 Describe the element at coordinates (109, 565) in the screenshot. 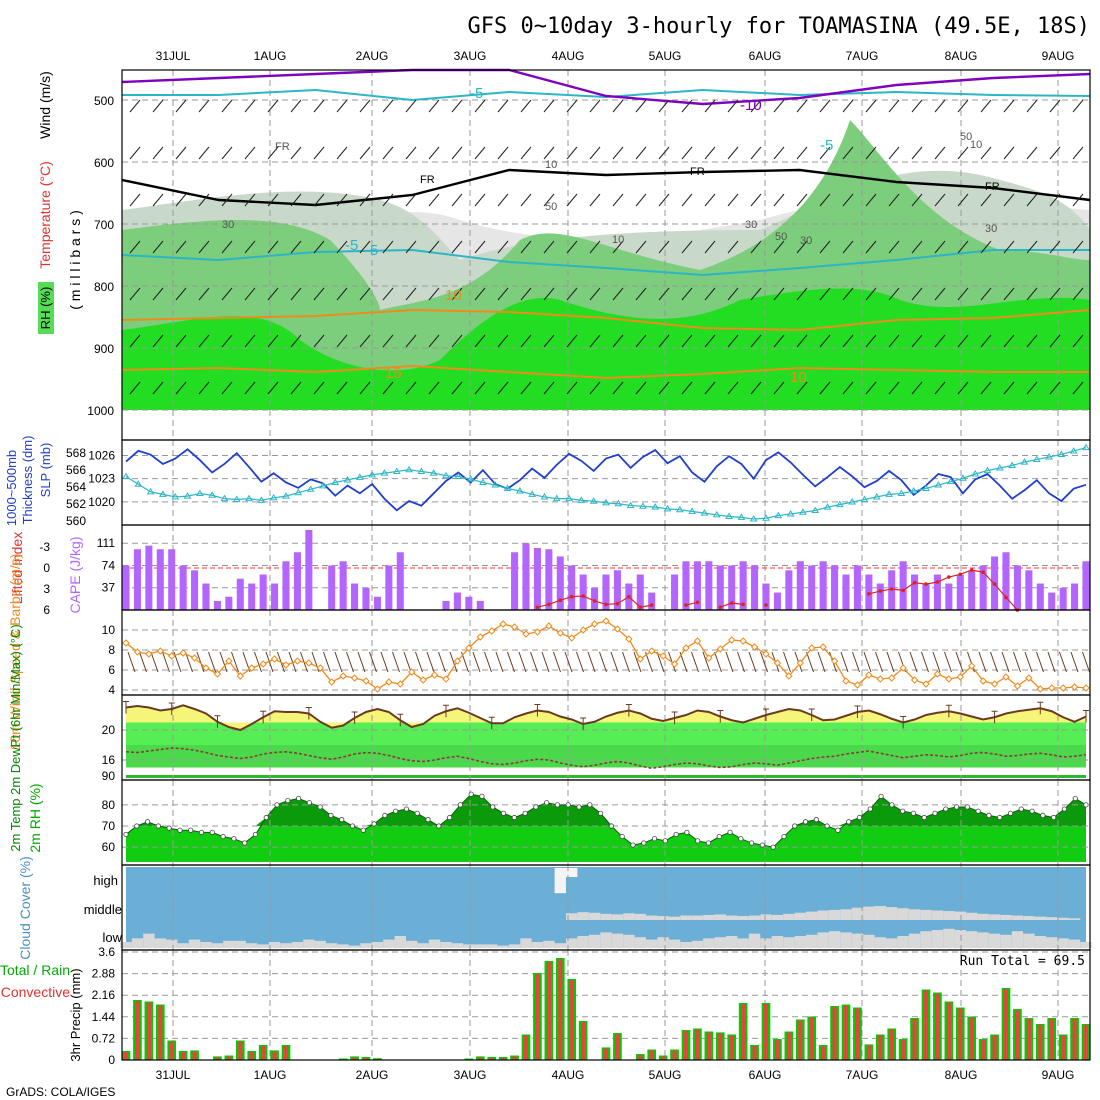

I see `ytick-cape: 74` at that location.